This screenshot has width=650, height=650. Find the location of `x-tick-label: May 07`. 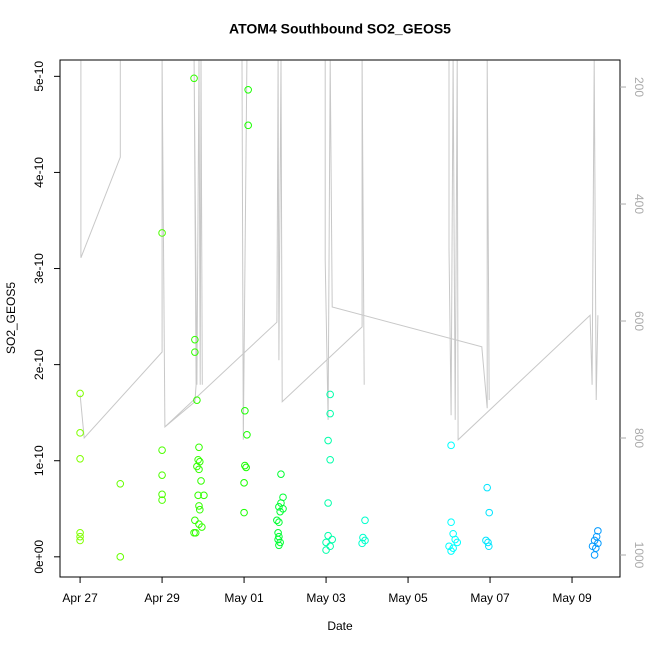

x-tick-label: May 07 is located at coordinates (490, 598).